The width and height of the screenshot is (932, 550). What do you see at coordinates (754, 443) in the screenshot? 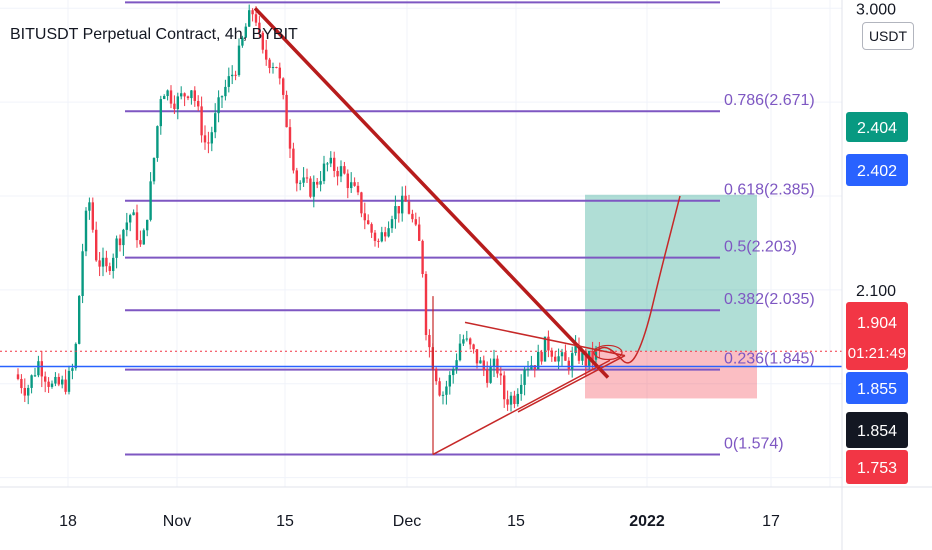
I see `fib-label-0: 0(1.574)` at bounding box center [754, 443].